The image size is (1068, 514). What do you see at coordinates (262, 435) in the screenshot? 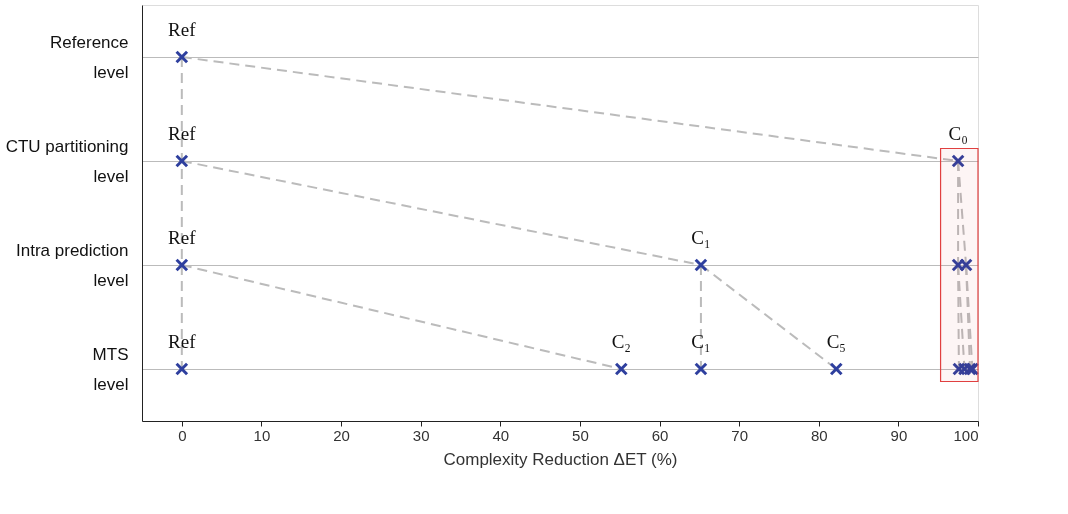
I see `x-tick-label: 10` at bounding box center [262, 435].